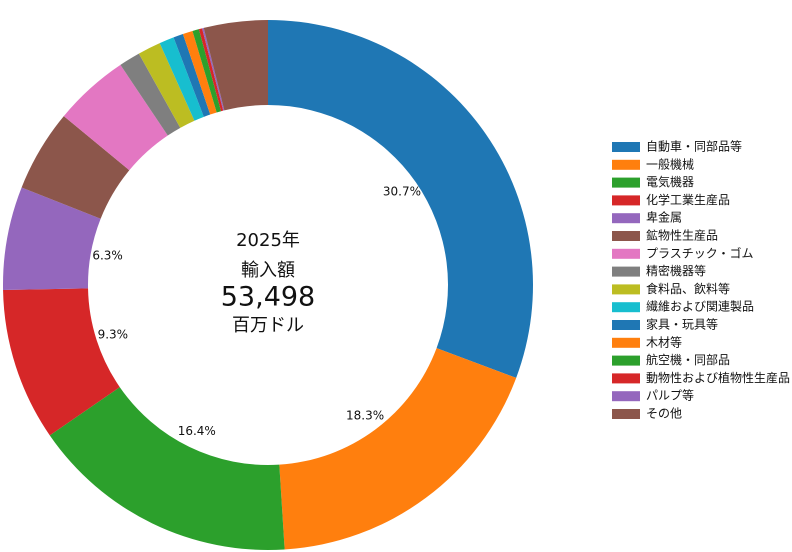 This screenshot has height=552, width=792. What do you see at coordinates (700, 307) in the screenshot?
I see `legend-label: 繊維および関連製品` at bounding box center [700, 307].